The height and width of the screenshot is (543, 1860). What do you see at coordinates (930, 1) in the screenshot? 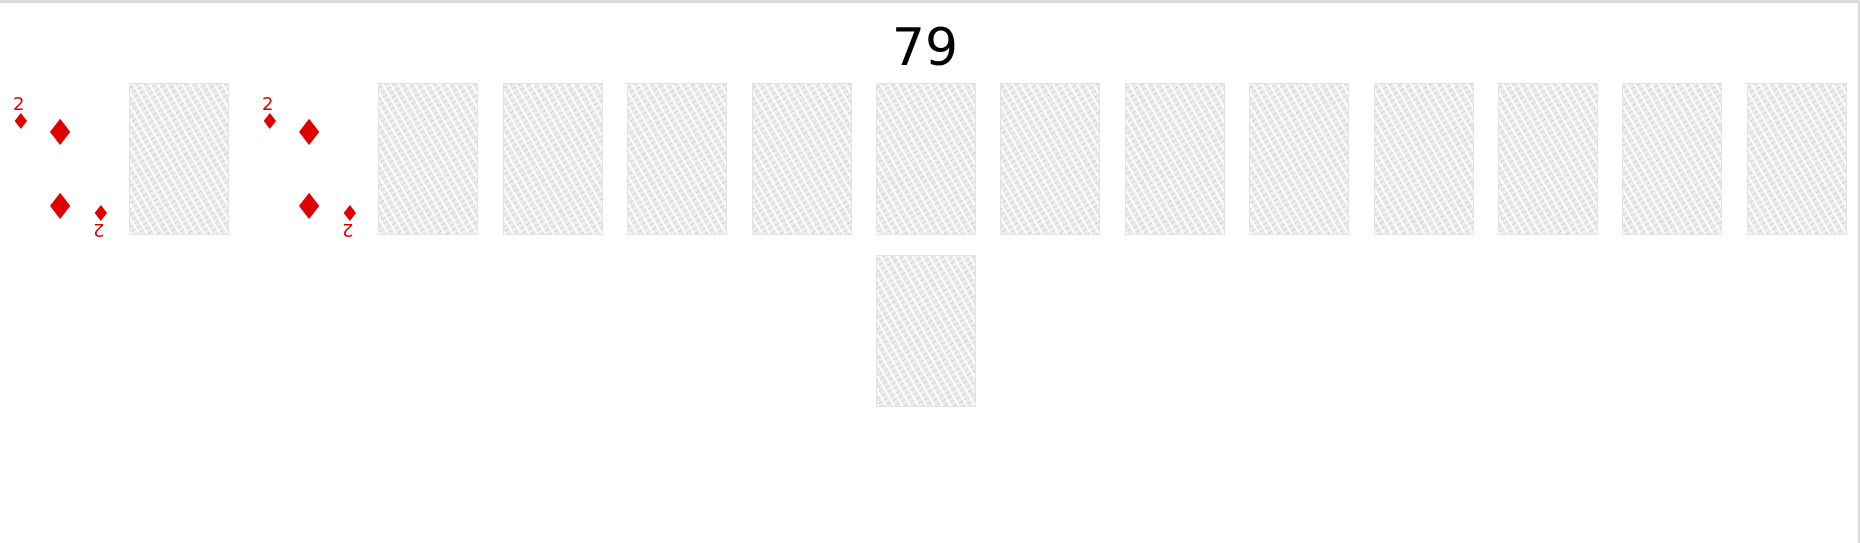
I see `top-divider` at bounding box center [930, 1].